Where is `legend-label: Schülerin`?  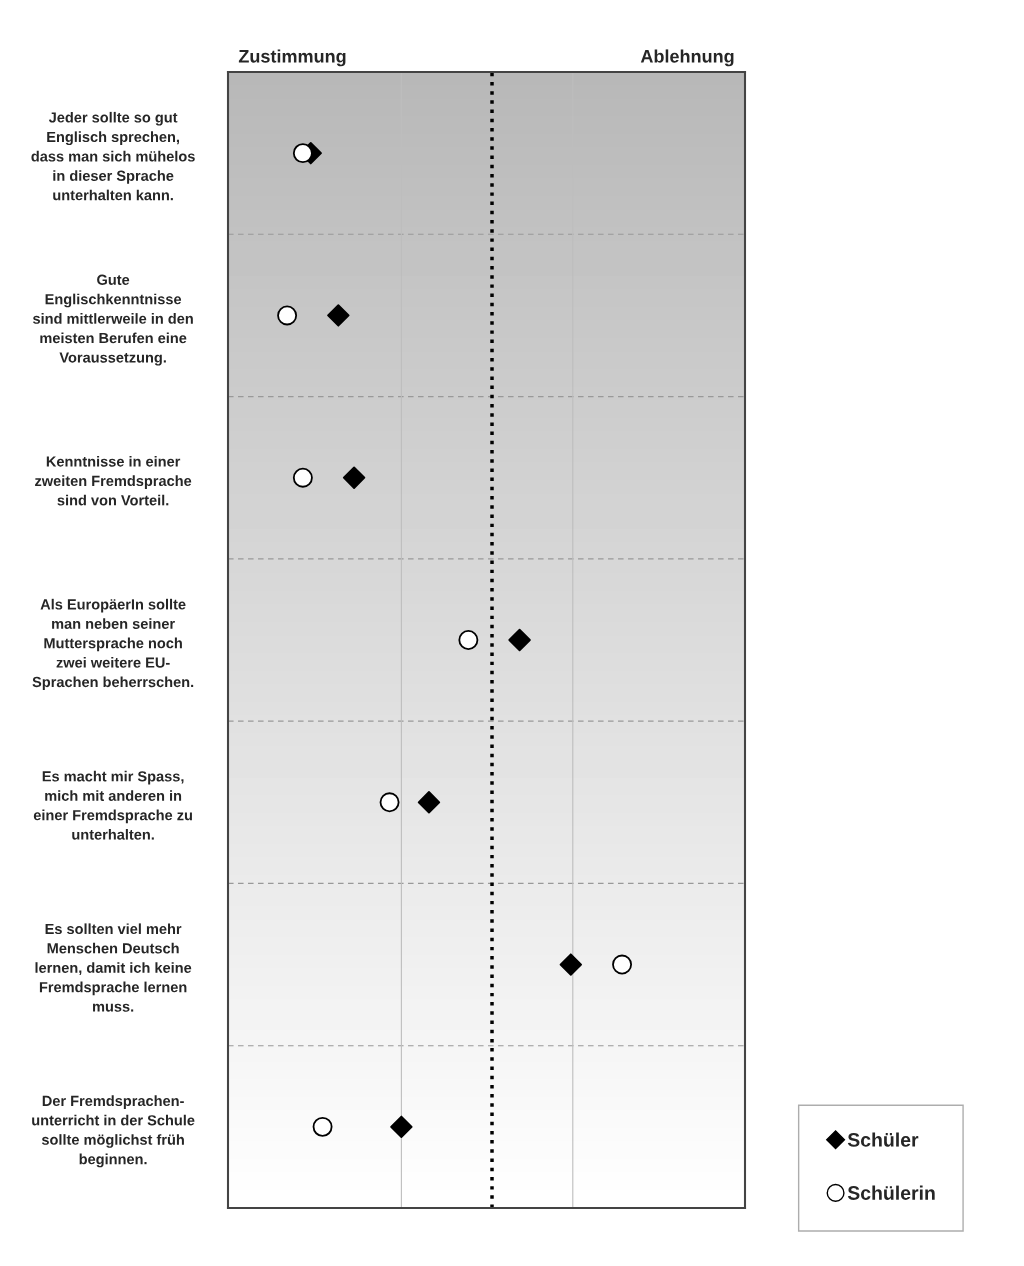
legend-label: Schülerin is located at coordinates (891, 1192).